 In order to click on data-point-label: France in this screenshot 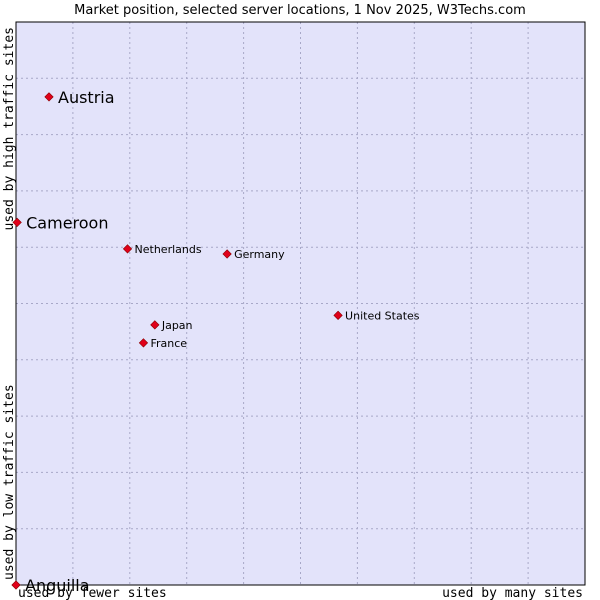, I will do `click(168, 343)`.